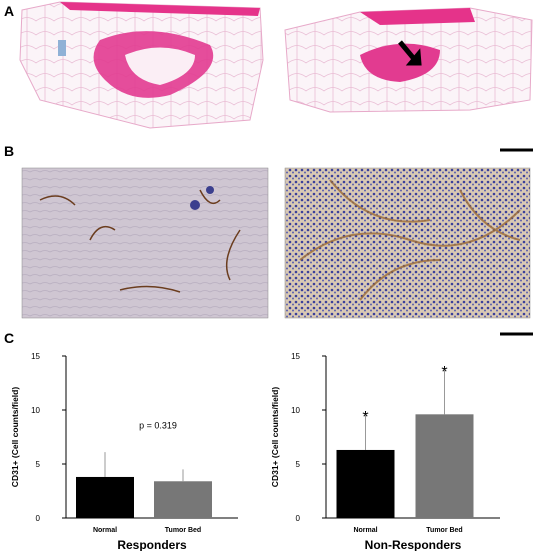 The width and height of the screenshot is (550, 556). What do you see at coordinates (407, 243) in the screenshot?
I see `histology-b-right` at bounding box center [407, 243].